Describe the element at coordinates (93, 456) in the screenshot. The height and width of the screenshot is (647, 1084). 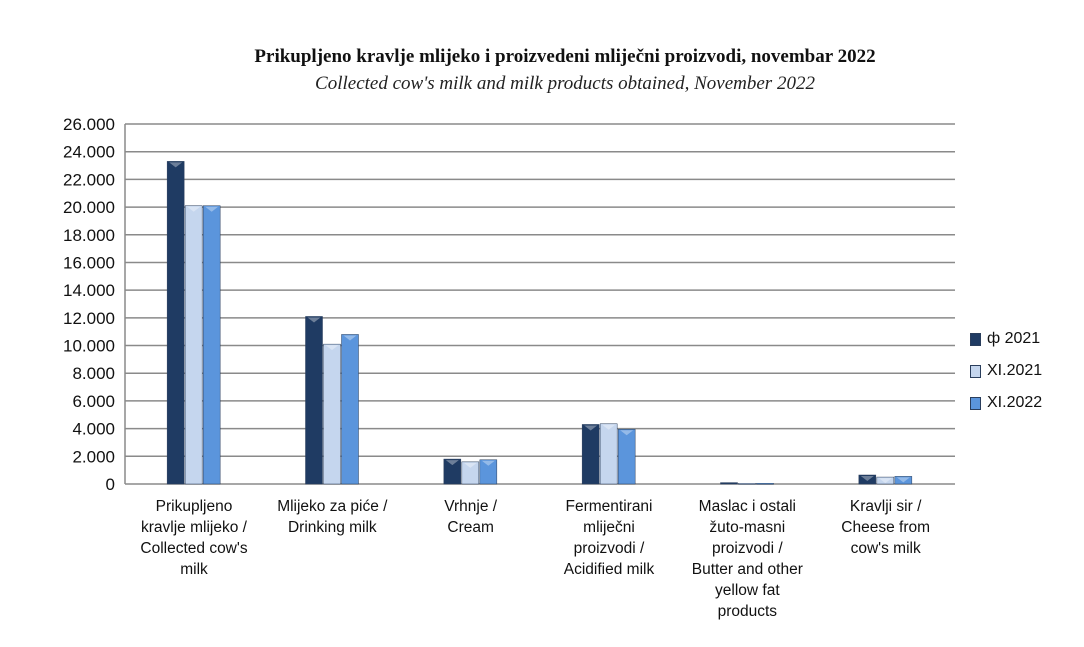
I see `y-tick-label: 2.000` at that location.